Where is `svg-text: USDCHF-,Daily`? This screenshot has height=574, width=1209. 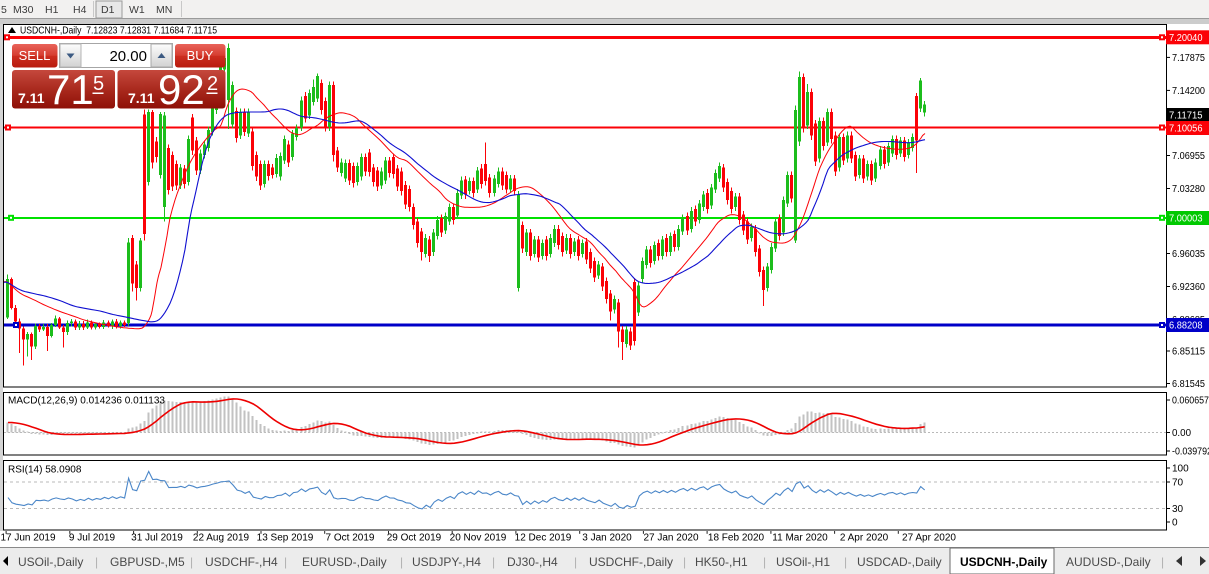 svg-text: USDCHF-,Daily is located at coordinates (631, 562).